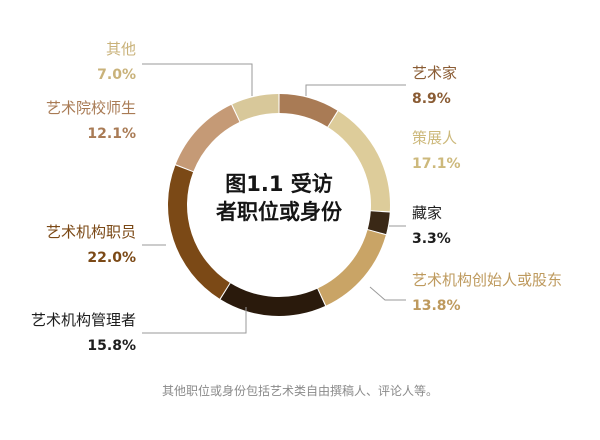 The image size is (600, 440). I want to click on category-label-8: 其他, so click(121, 49).